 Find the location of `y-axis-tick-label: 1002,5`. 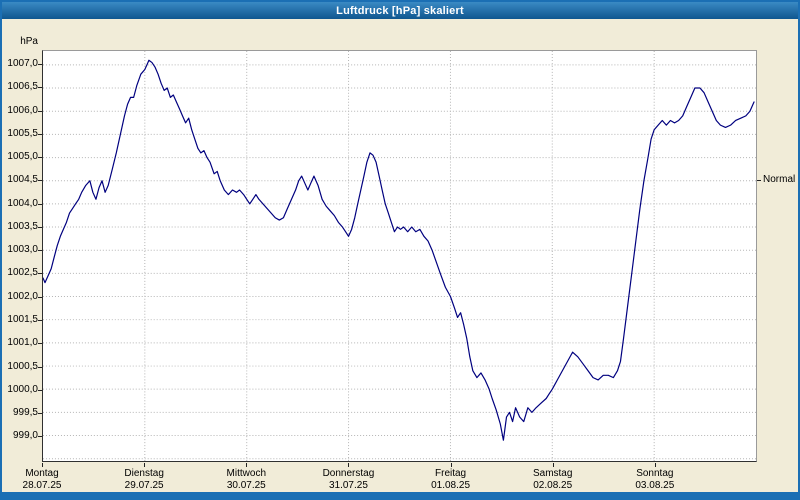

y-axis-tick-label: 1002,5 is located at coordinates (22, 273).